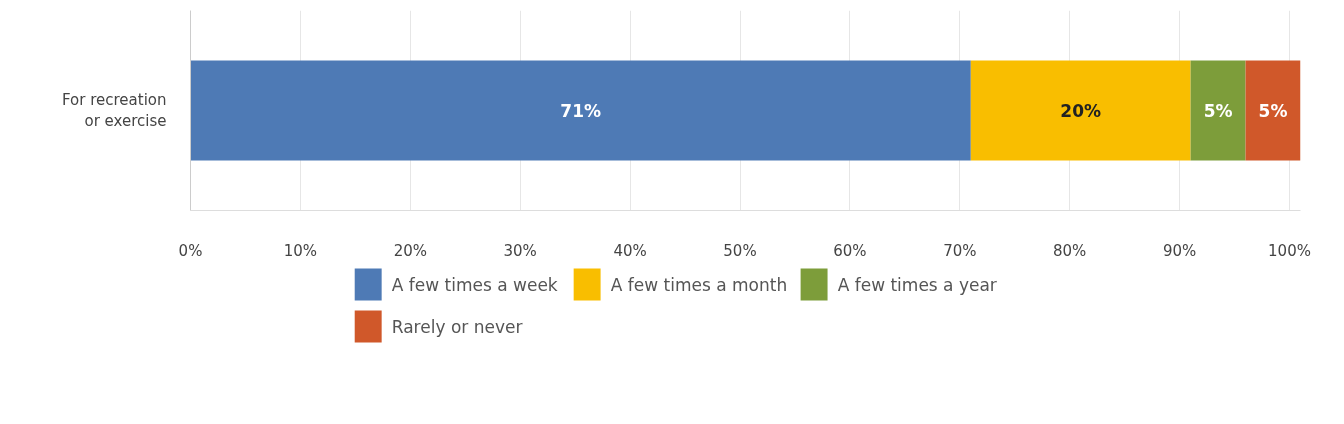  What do you see at coordinates (960, 250) in the screenshot?
I see `x-tick-label: 70%` at bounding box center [960, 250].